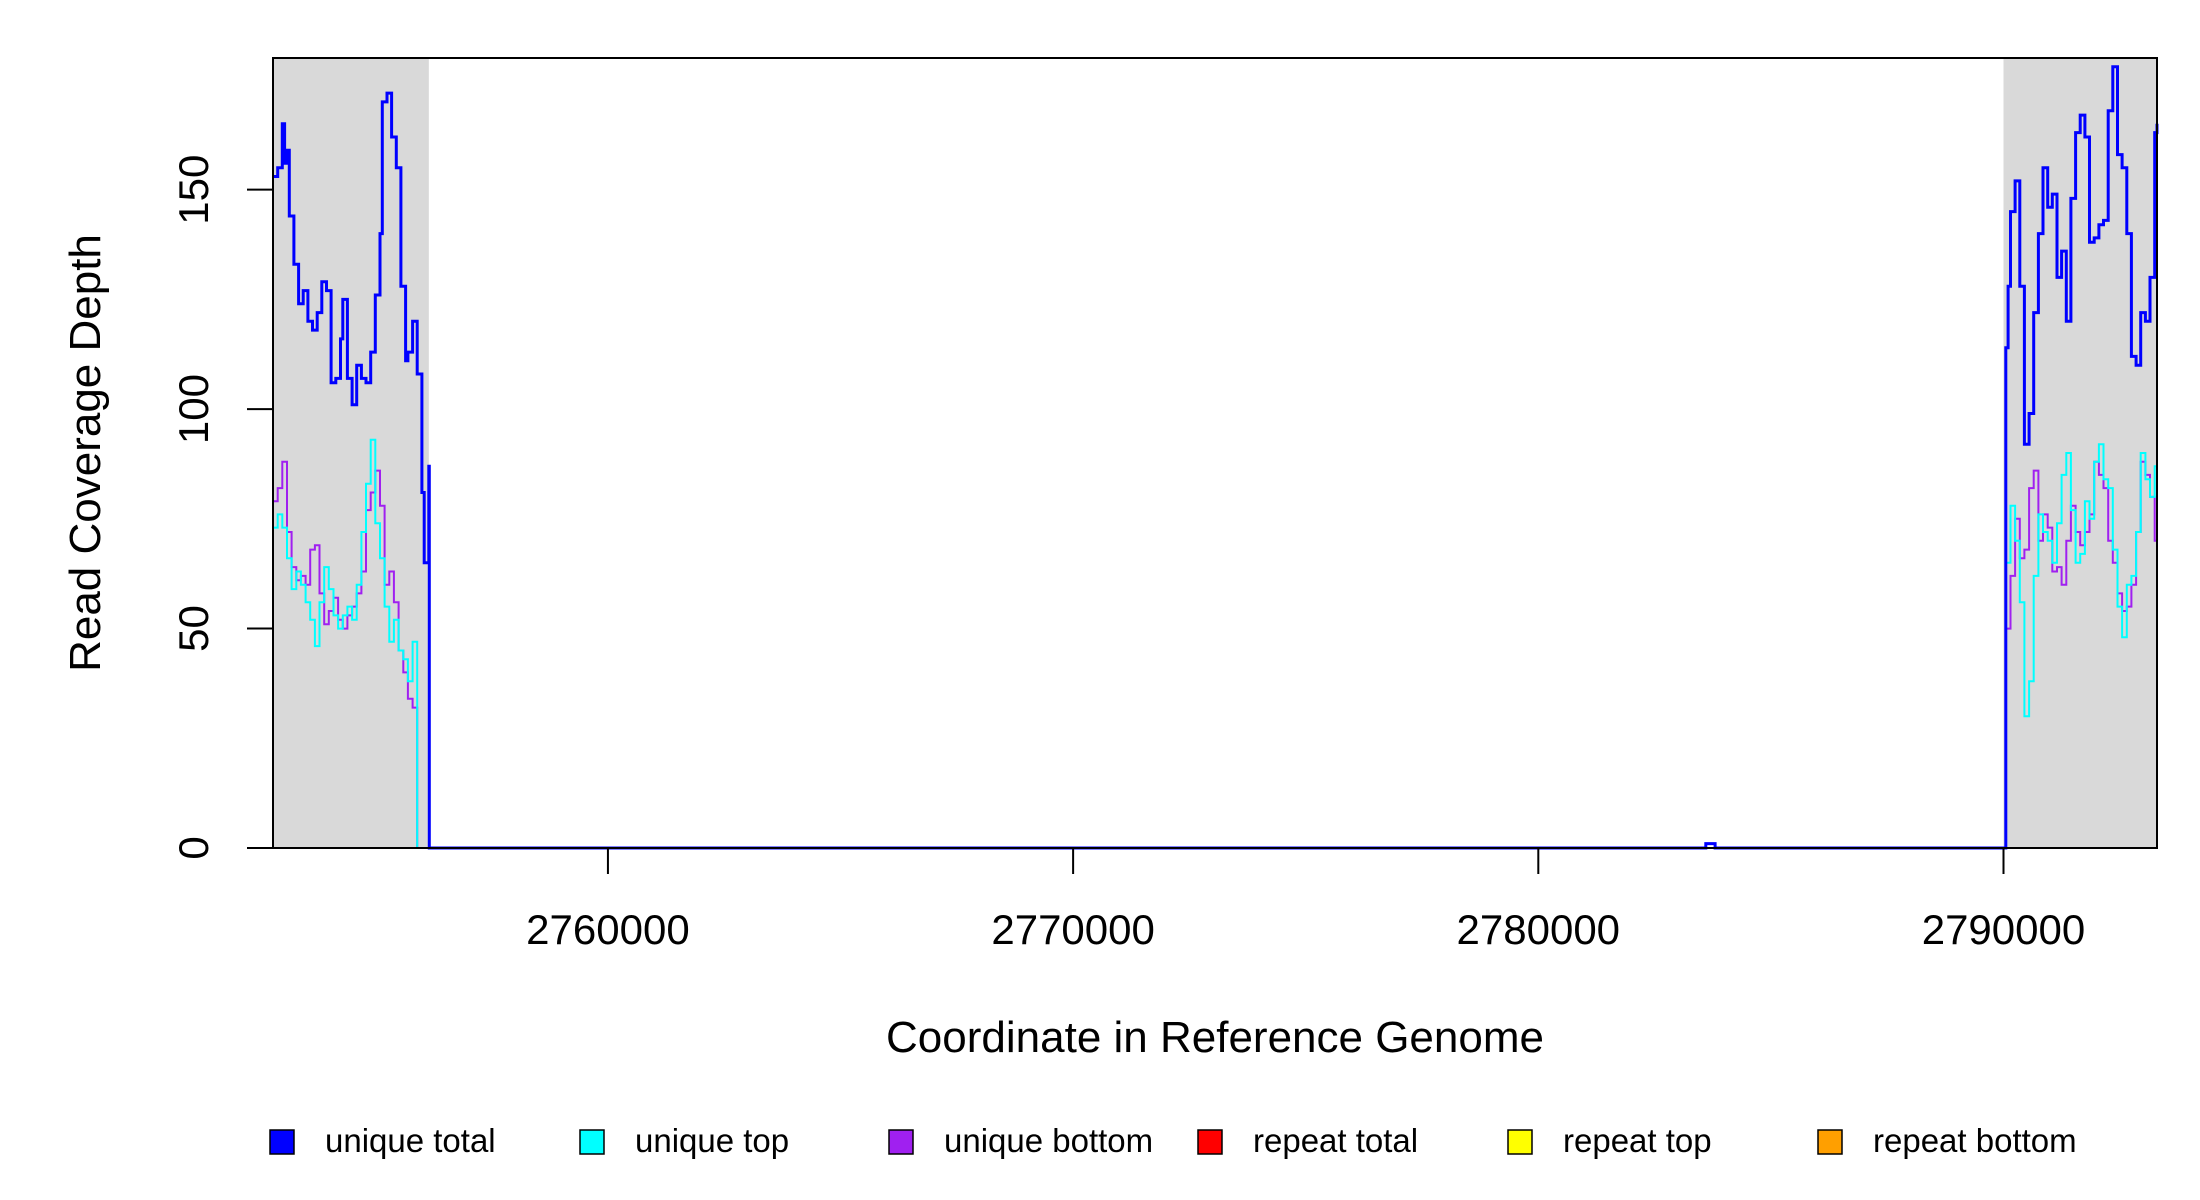 This screenshot has height=1200, width=2200. Describe the element at coordinates (1637, 1140) in the screenshot. I see `legend-label: repeat top` at that location.